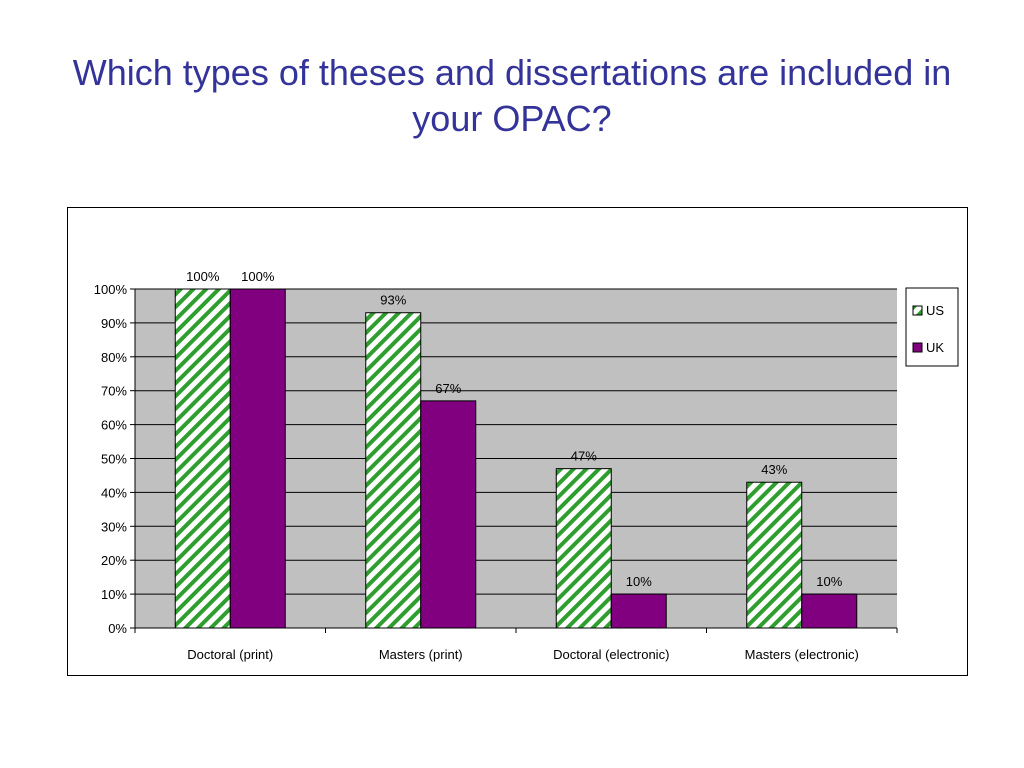 The height and width of the screenshot is (768, 1024). I want to click on legend-label-us: US, so click(935, 310).